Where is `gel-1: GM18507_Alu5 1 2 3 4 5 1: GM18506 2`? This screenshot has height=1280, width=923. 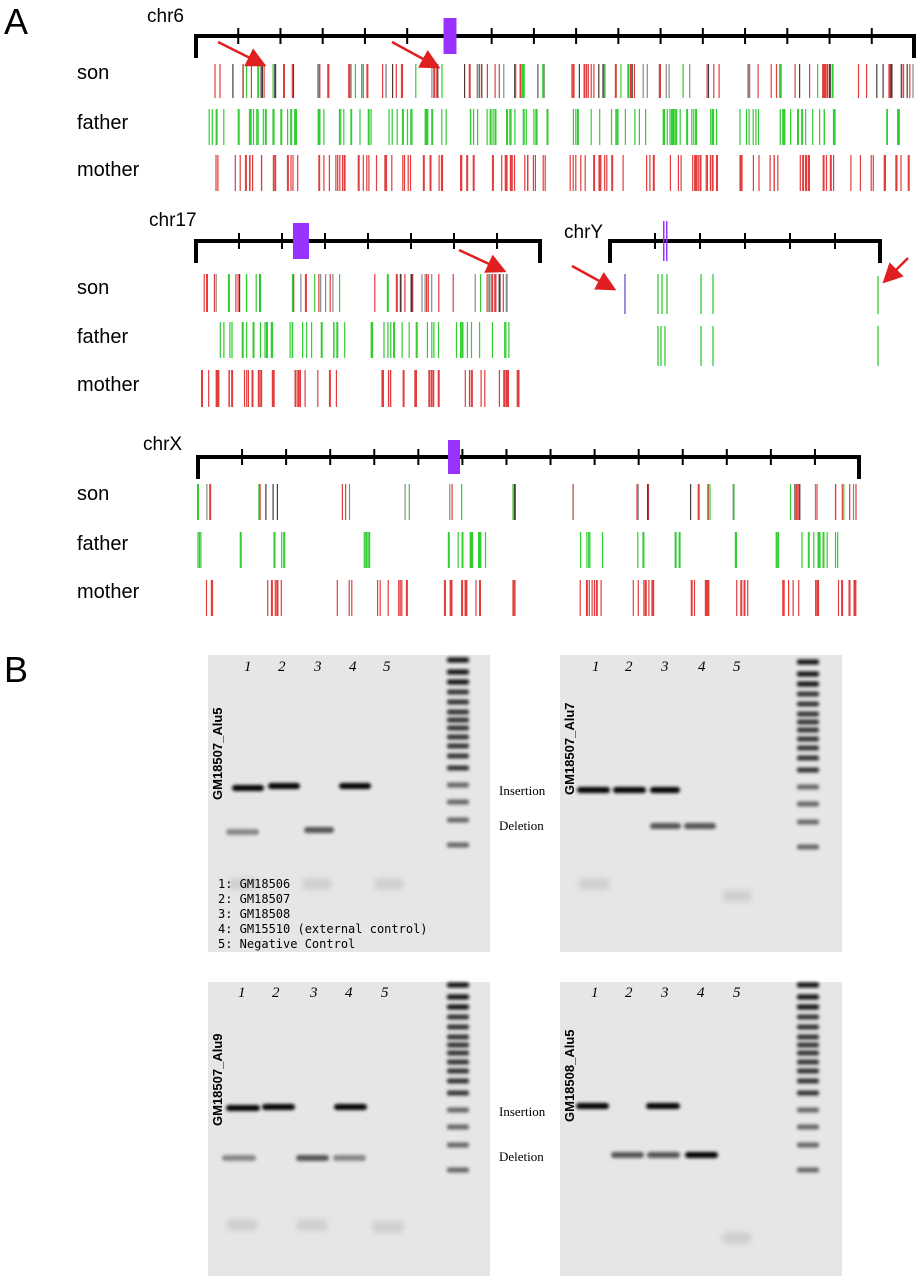 gel-1: GM18507_Alu5 1 2 3 4 5 1: GM18506 2 is located at coordinates (349, 803).